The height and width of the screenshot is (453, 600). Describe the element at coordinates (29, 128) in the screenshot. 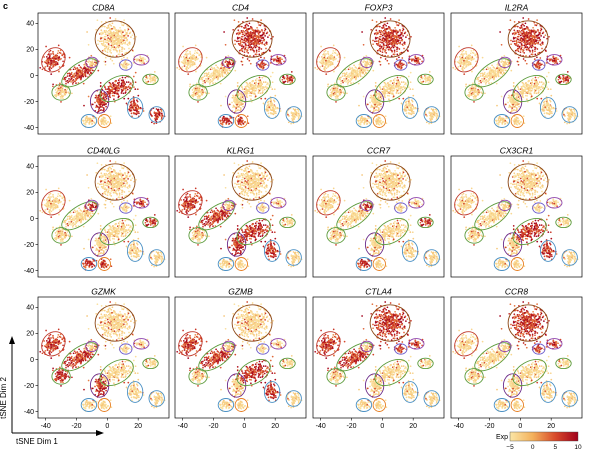

I see `y-tick-label: -40` at that location.